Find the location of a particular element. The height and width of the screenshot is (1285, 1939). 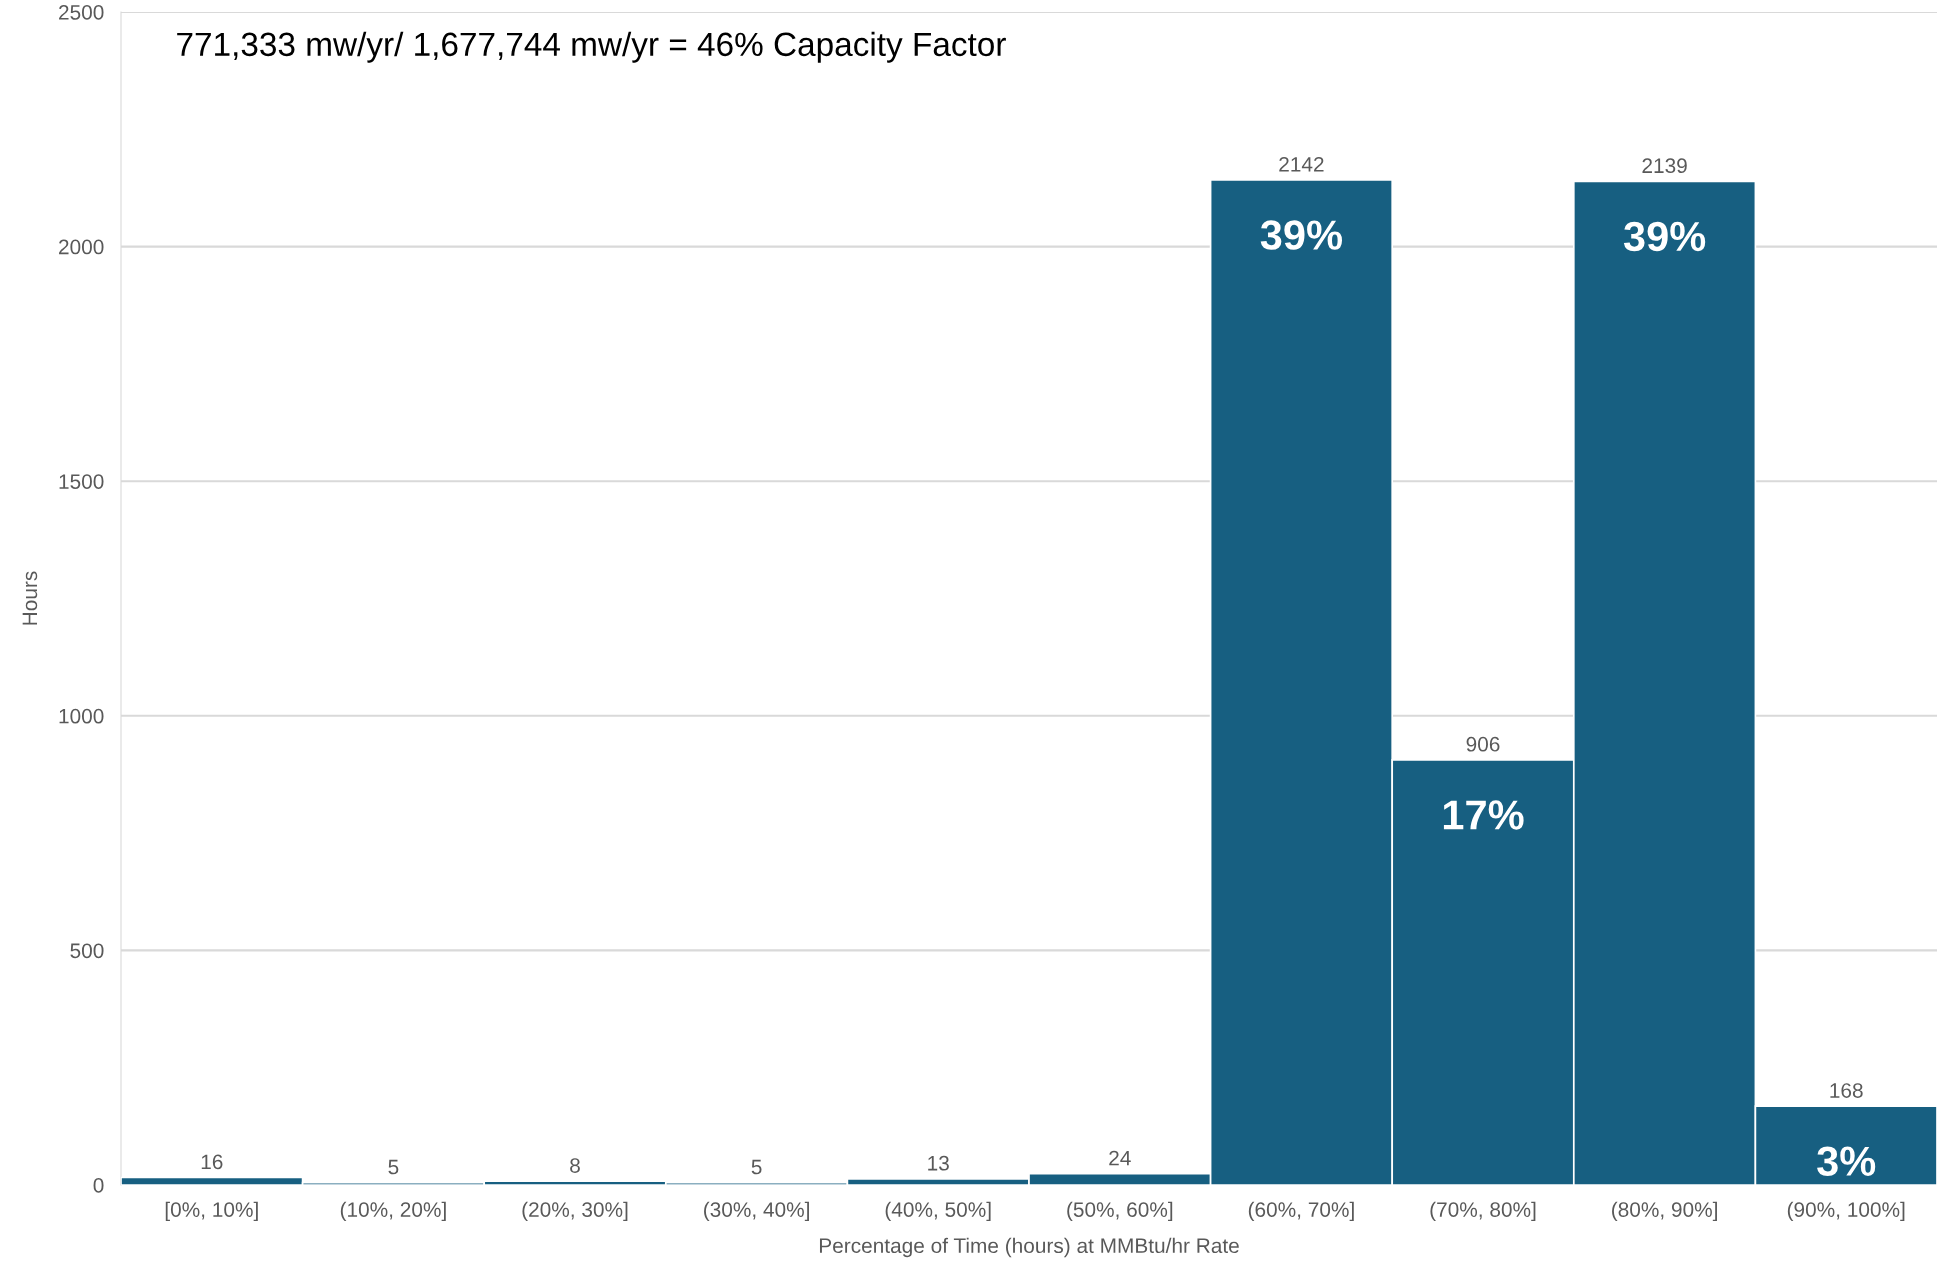

x-tick-label: (90%, 100%] is located at coordinates (1846, 1211).